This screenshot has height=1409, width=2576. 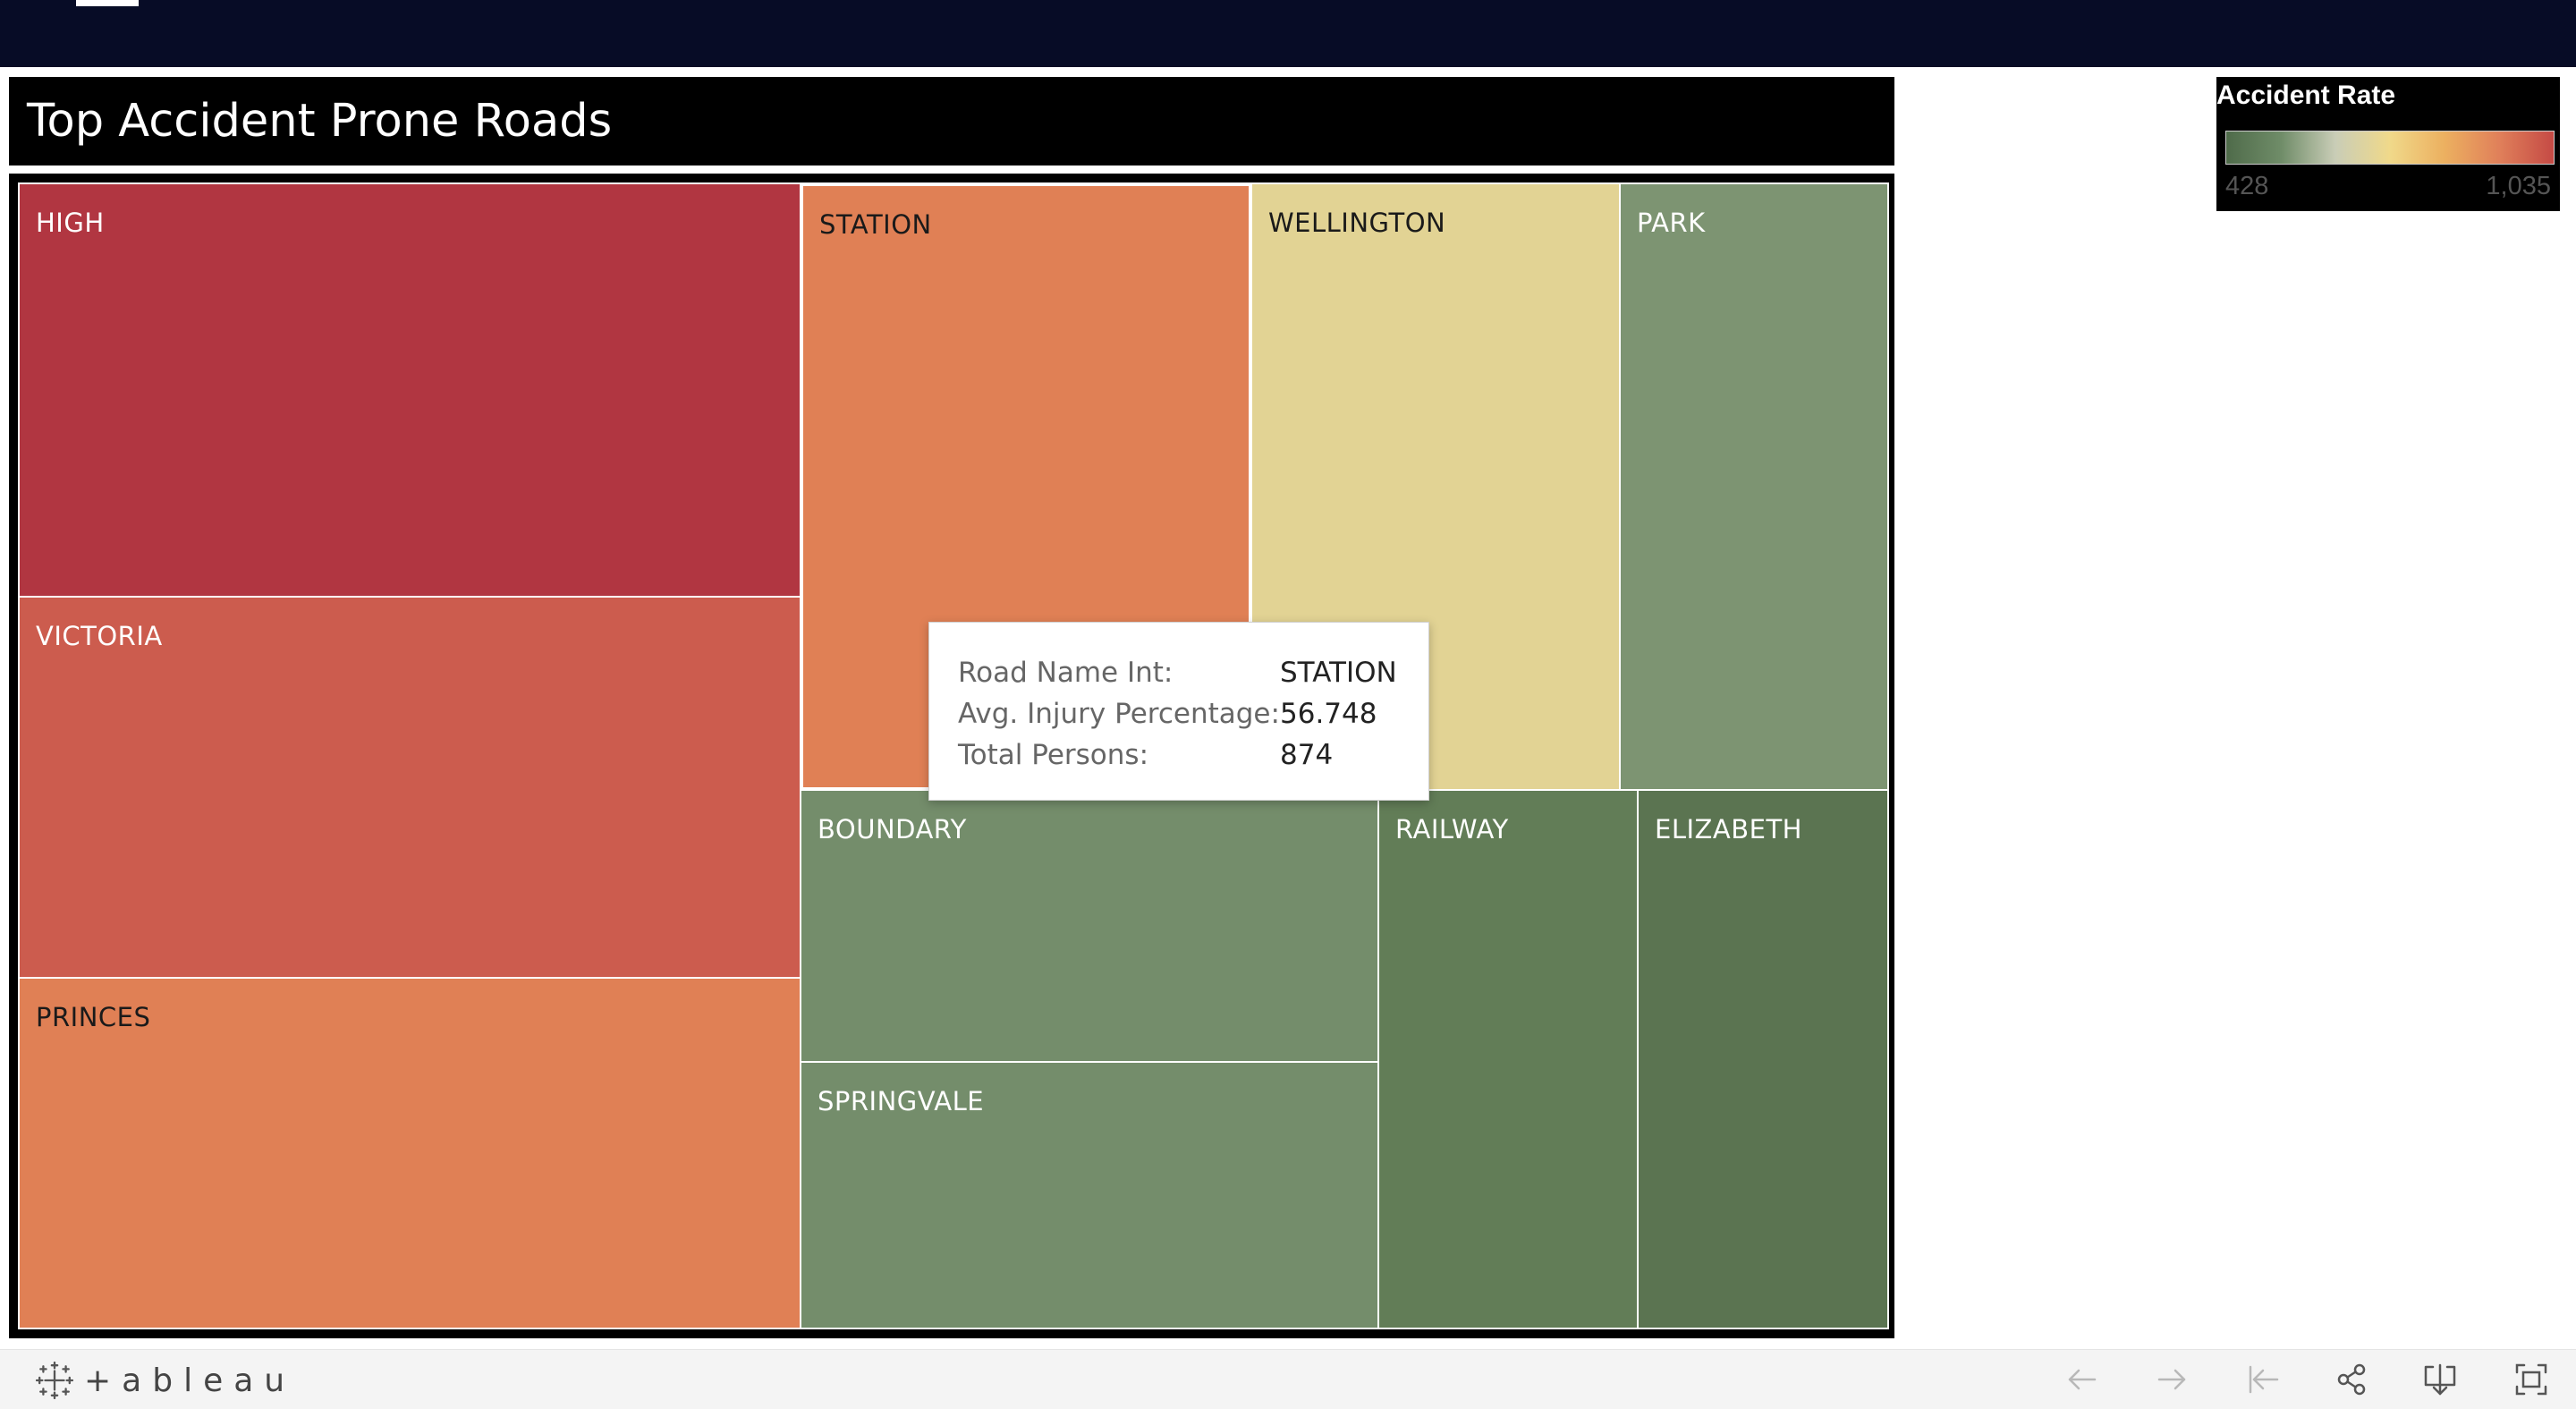 I want to click on dashboard-title-bar: Top Accident Prone Roads, so click(x=951, y=122).